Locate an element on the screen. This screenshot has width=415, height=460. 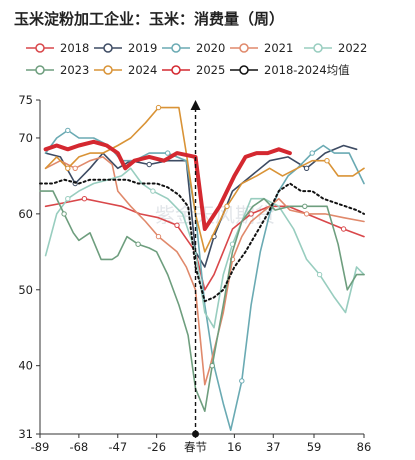
x-tick-label-3: -26 is located at coordinates (156, 447).